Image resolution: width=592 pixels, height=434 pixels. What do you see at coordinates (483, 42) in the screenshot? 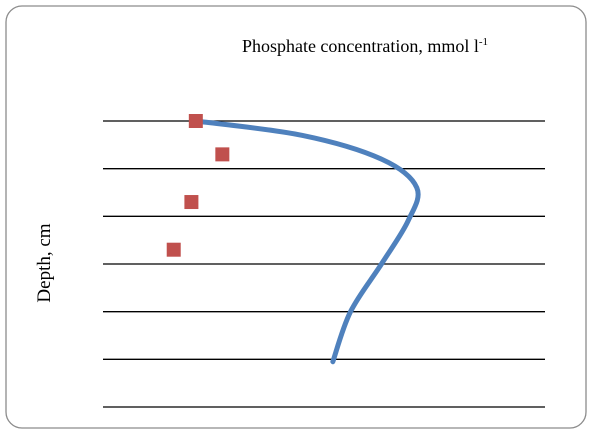
I see `title-superscript: -1` at bounding box center [483, 42].